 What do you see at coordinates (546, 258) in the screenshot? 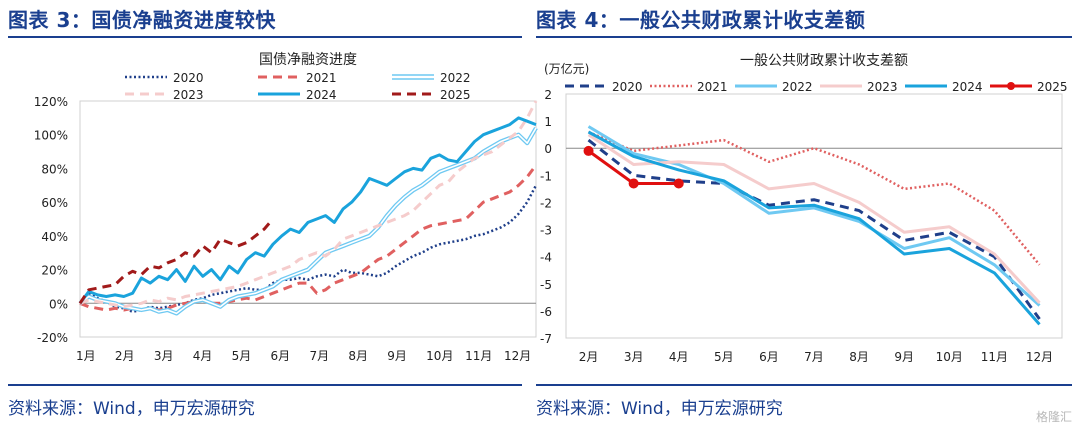
I see `right-y-tick-label: -4` at bounding box center [546, 258].